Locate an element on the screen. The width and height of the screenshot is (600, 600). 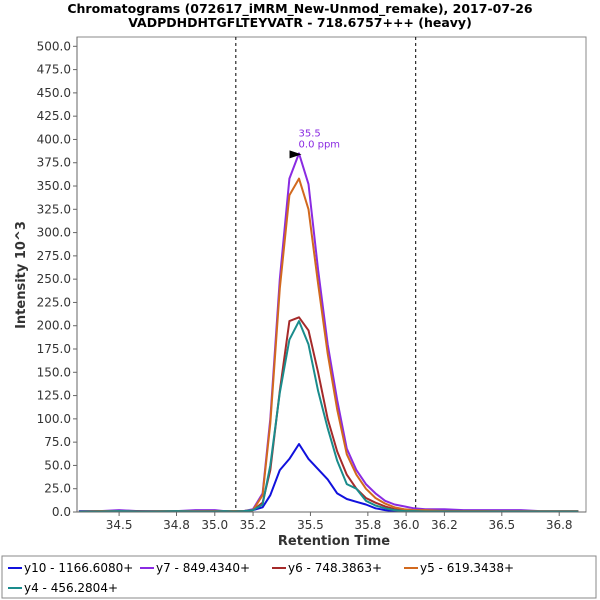
y-tick-label: 300.0 is located at coordinates (54, 233).